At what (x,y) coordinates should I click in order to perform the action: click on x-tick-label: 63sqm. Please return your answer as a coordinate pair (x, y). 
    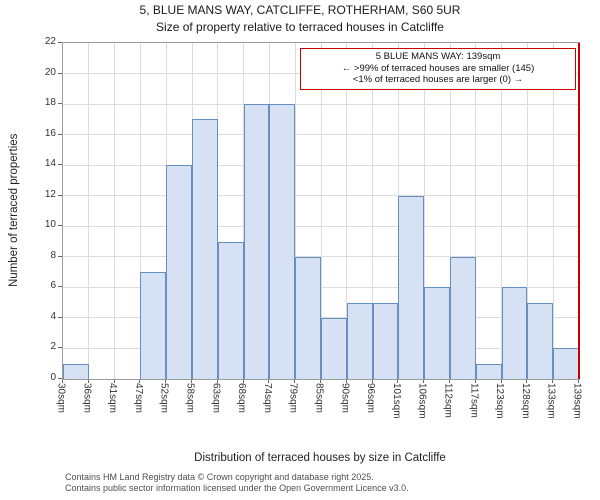
    Looking at the image, I should click on (216, 398).